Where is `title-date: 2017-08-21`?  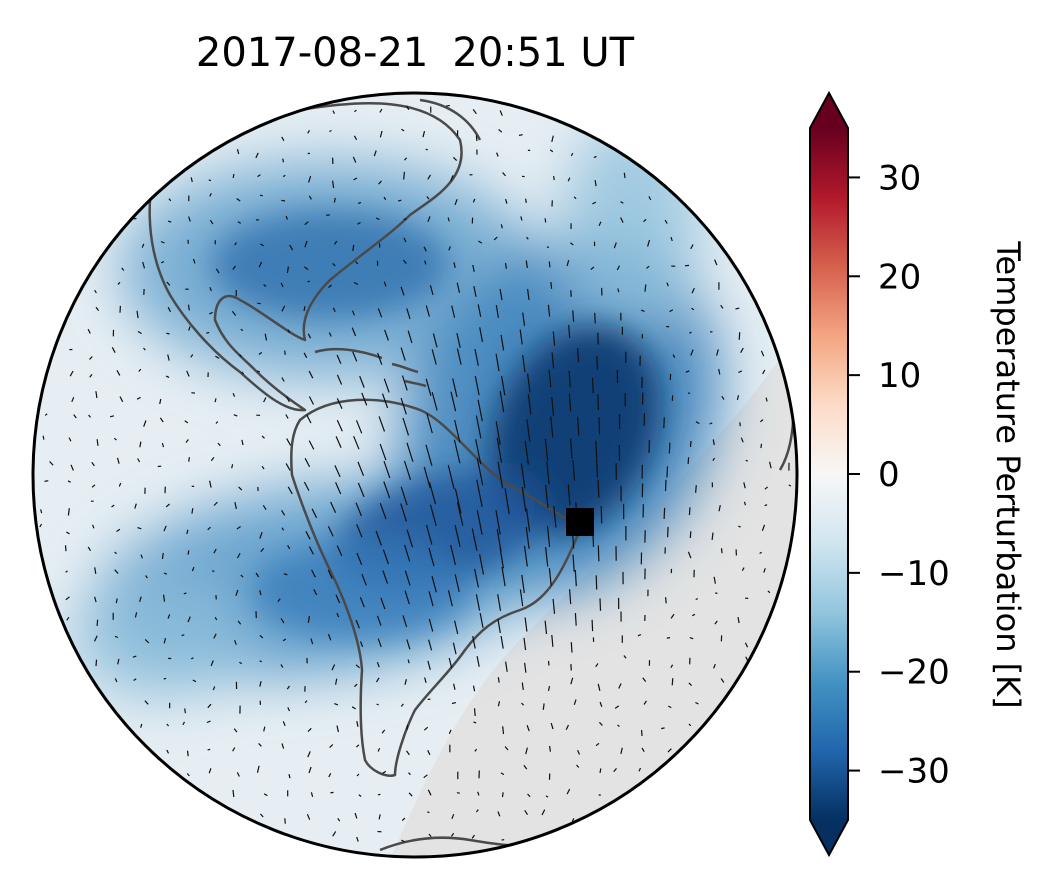
title-date: 2017-08-21 is located at coordinates (312, 53).